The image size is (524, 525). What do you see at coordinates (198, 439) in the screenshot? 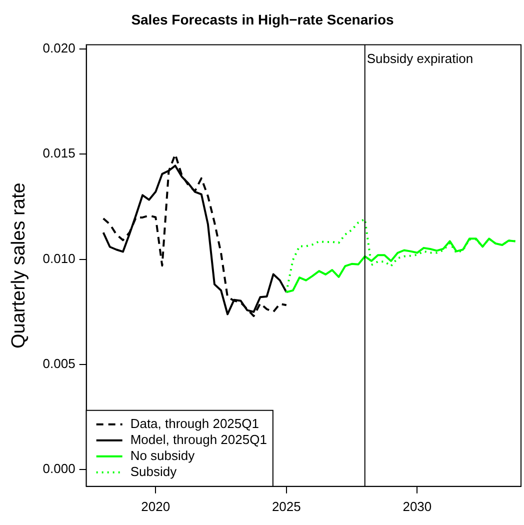
I see `legend-label: Model, through 2025Q1` at bounding box center [198, 439].